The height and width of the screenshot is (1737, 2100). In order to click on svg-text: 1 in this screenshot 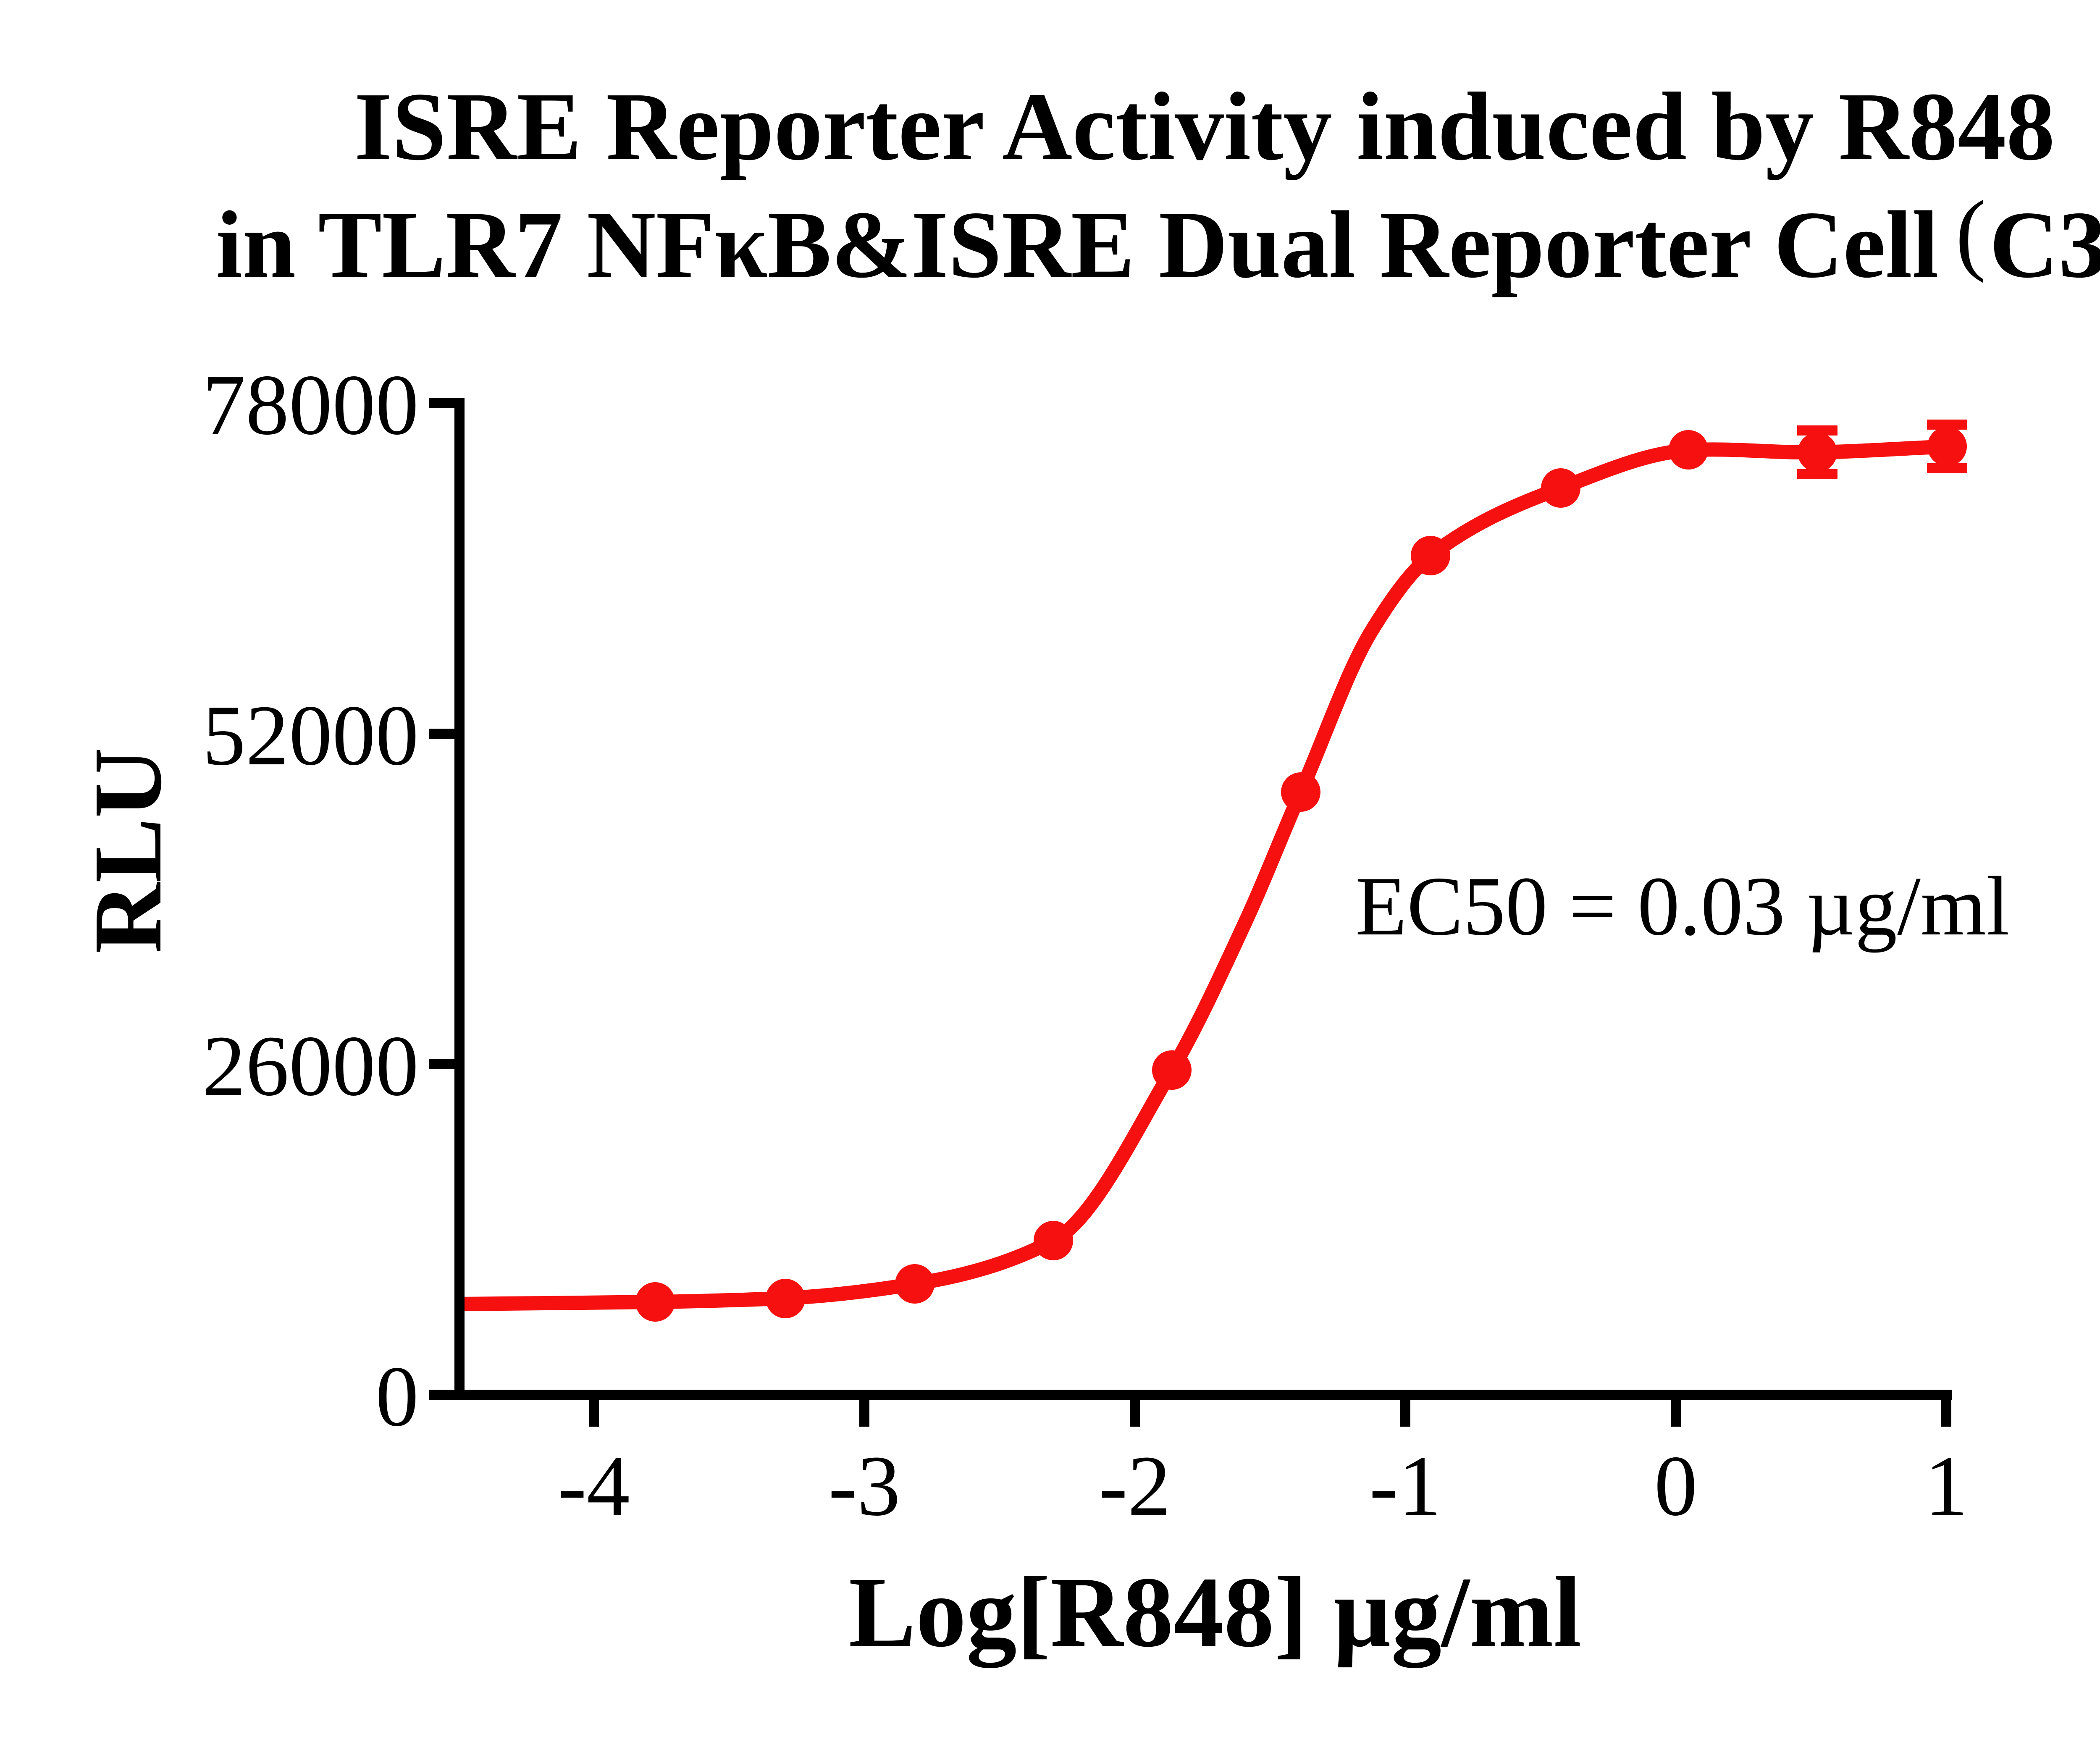, I will do `click(1946, 1486)`.